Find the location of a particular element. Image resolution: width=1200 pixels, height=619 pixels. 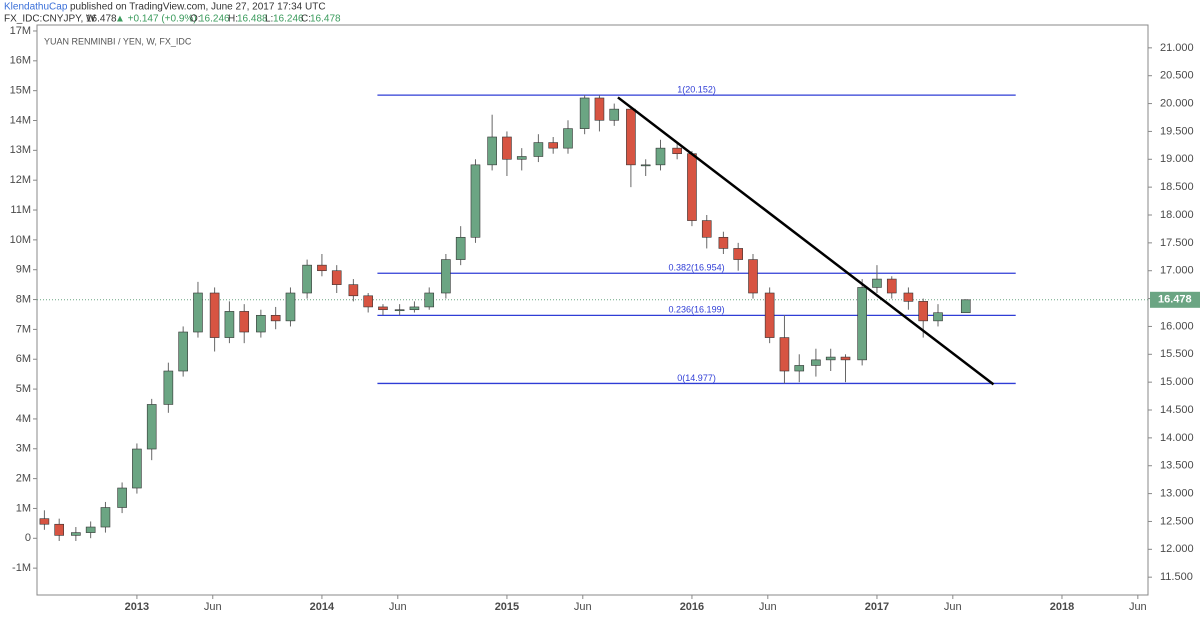

trend-line is located at coordinates (806, 241).